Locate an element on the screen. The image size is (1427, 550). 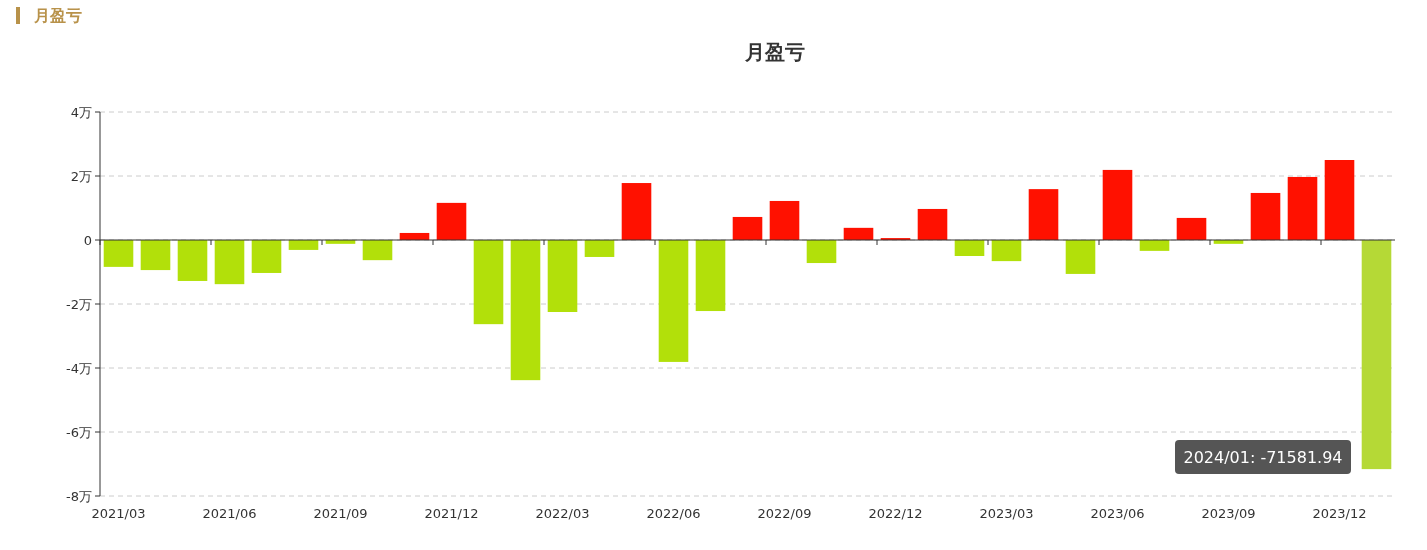
x-tick-label: 2022/06 is located at coordinates (673, 513).